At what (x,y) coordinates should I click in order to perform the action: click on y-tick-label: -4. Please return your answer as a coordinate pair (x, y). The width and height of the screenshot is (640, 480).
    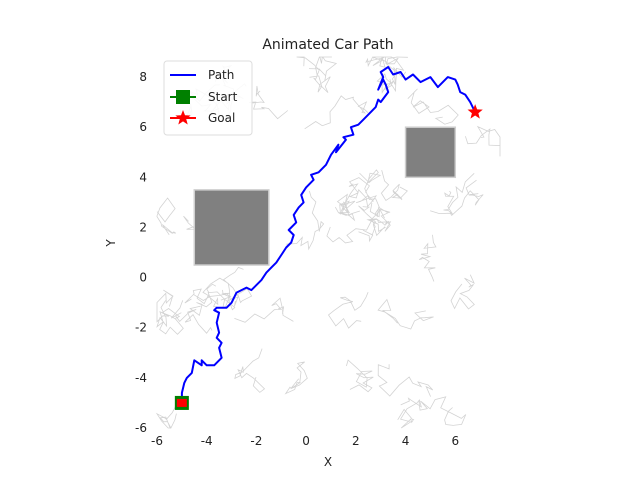
    Looking at the image, I should click on (141, 378).